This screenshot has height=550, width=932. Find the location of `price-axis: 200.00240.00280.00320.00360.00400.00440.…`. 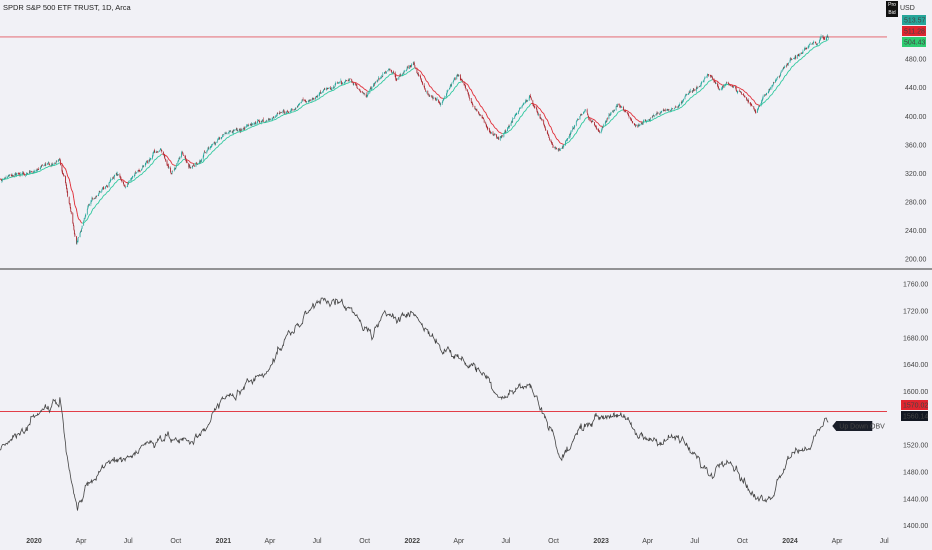

price-axis: 200.00240.00280.00320.00360.00400.00440.… is located at coordinates (914, 139).